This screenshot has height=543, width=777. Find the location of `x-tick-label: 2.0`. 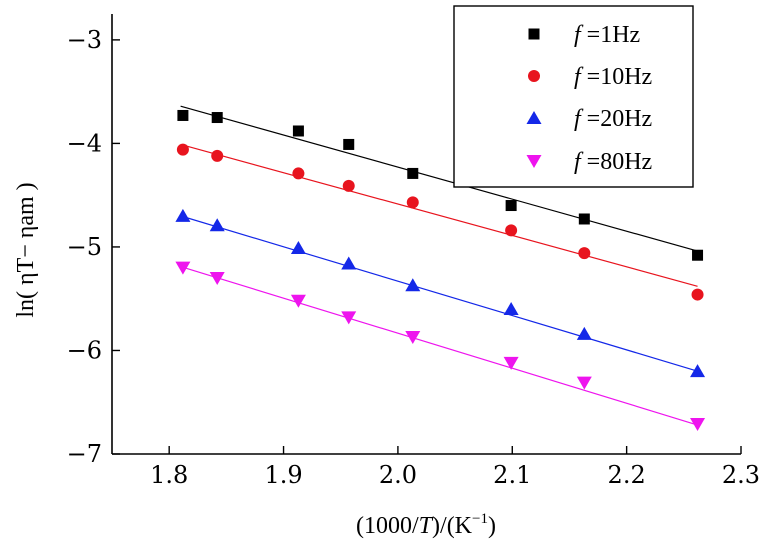

x-tick-label: 2.0 is located at coordinates (398, 475).